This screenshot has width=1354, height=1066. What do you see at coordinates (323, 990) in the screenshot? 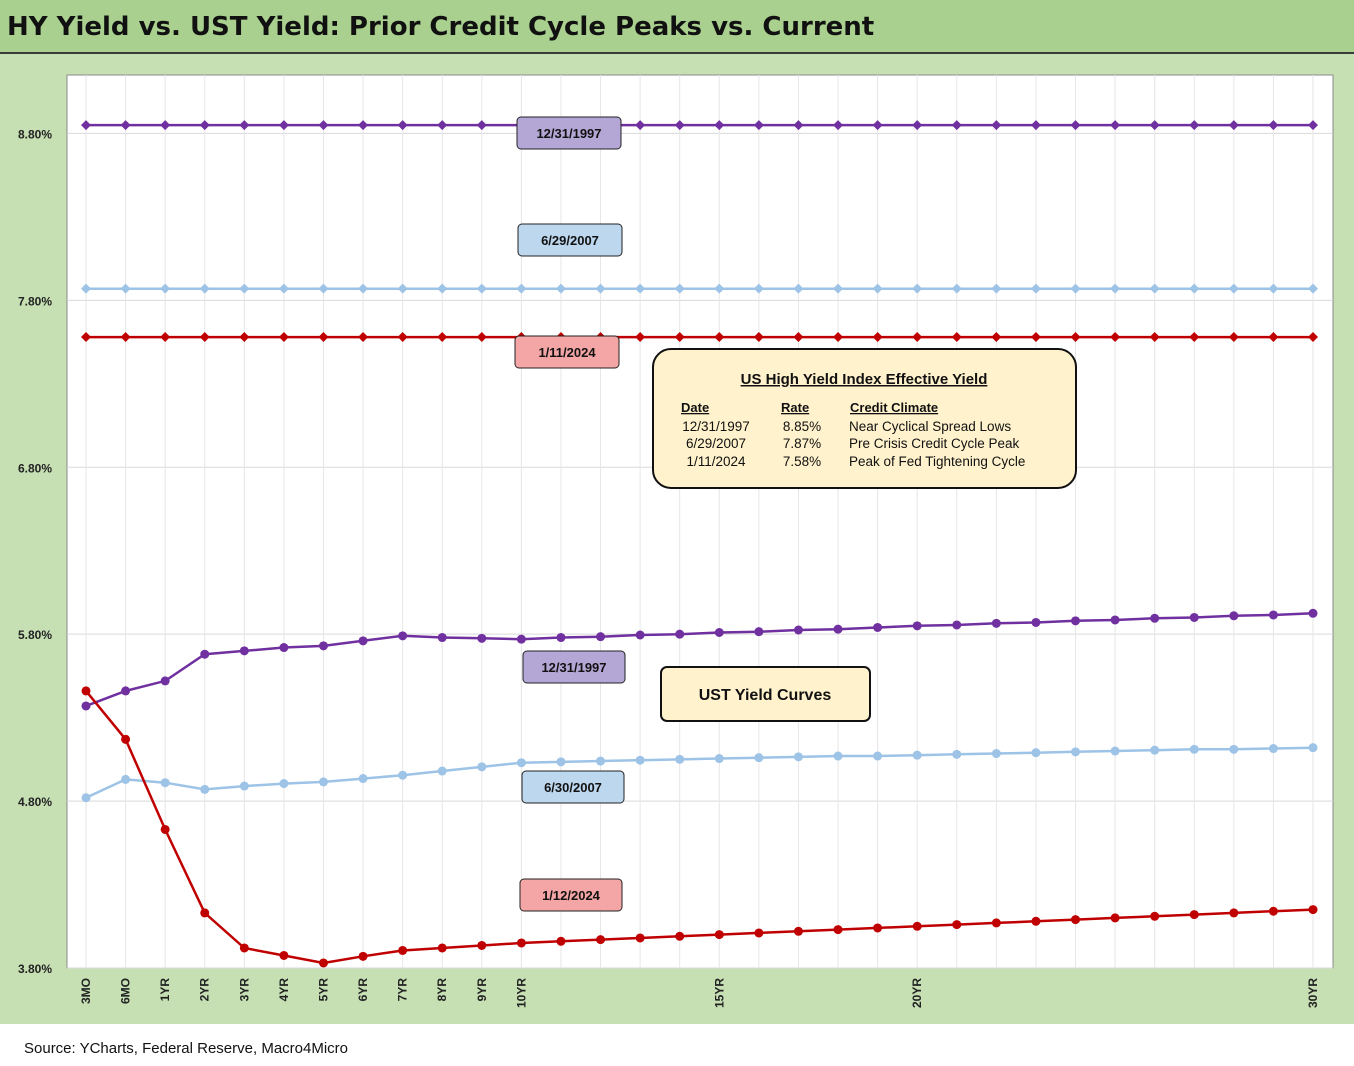
I see `x-tick-label: 5YR` at bounding box center [323, 990].